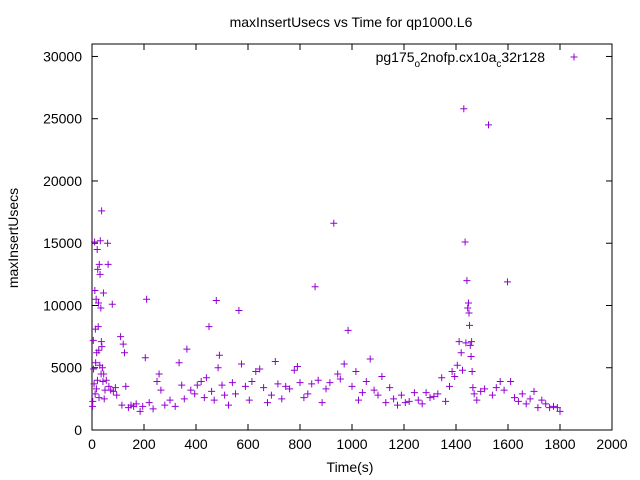 The width and height of the screenshot is (640, 480). I want to click on y-tick-label: 25000, so click(62, 119).